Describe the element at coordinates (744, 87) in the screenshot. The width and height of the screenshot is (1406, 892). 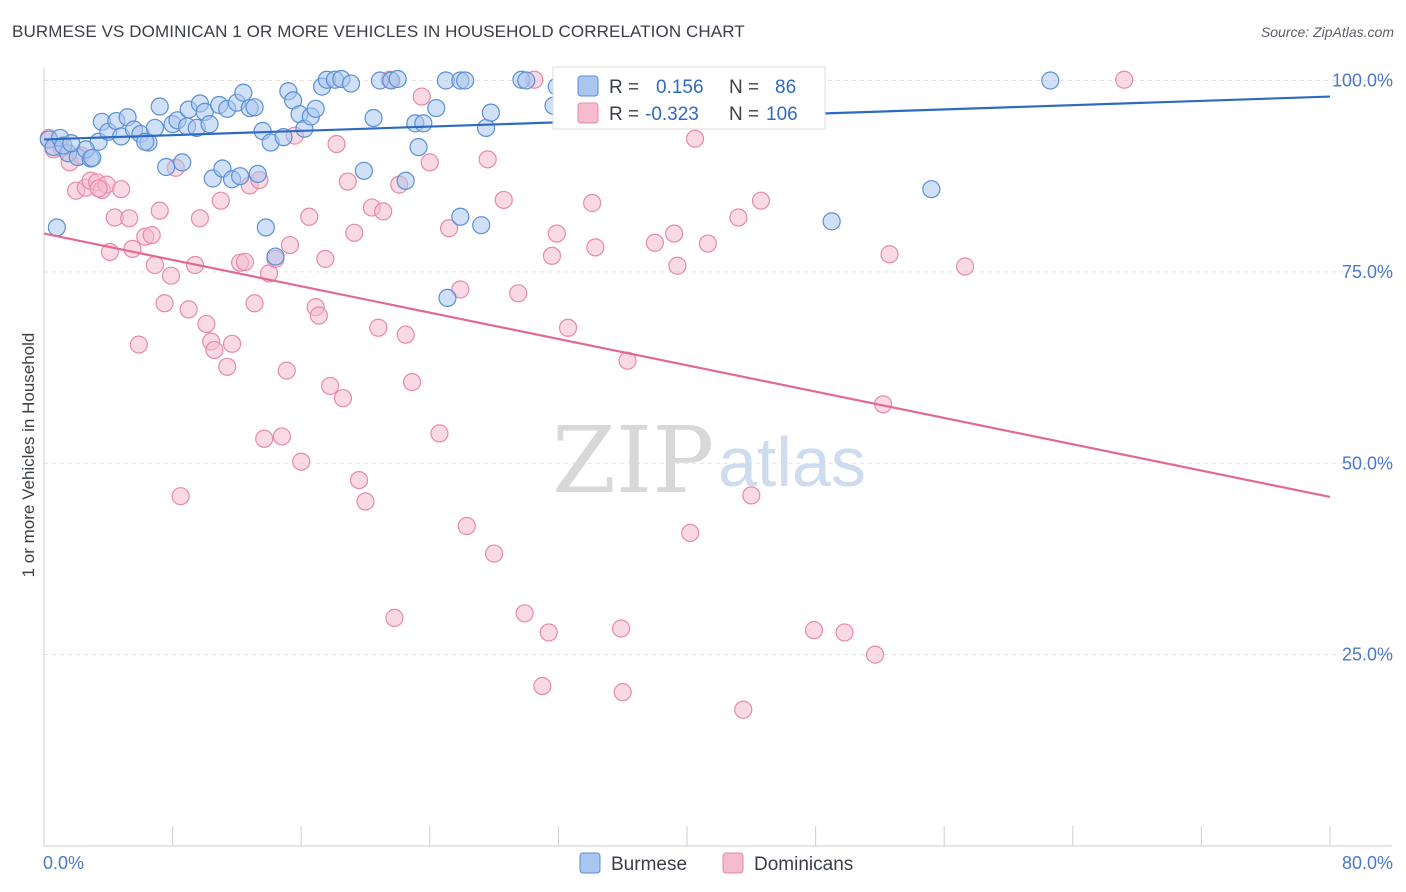
I see `legend-n-label-burmese: N =` at that location.